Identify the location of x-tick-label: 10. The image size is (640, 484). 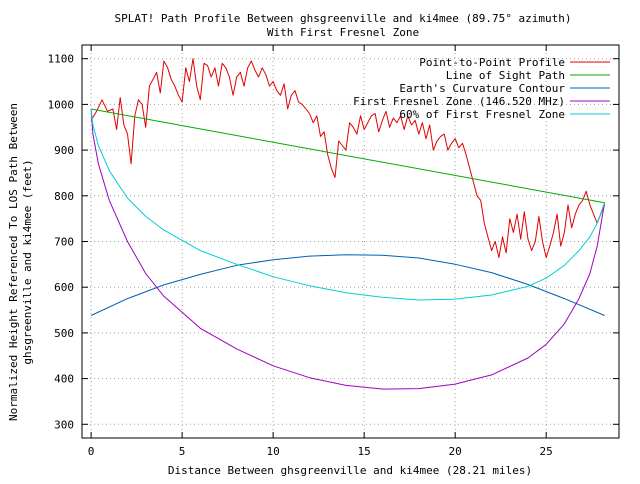
(273, 451).